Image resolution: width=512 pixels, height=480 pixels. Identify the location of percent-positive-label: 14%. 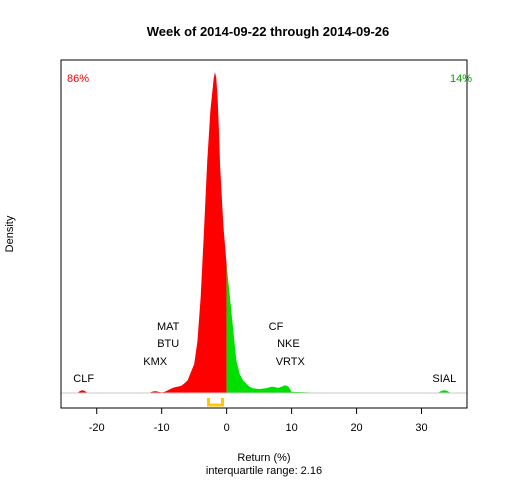
(461, 79).